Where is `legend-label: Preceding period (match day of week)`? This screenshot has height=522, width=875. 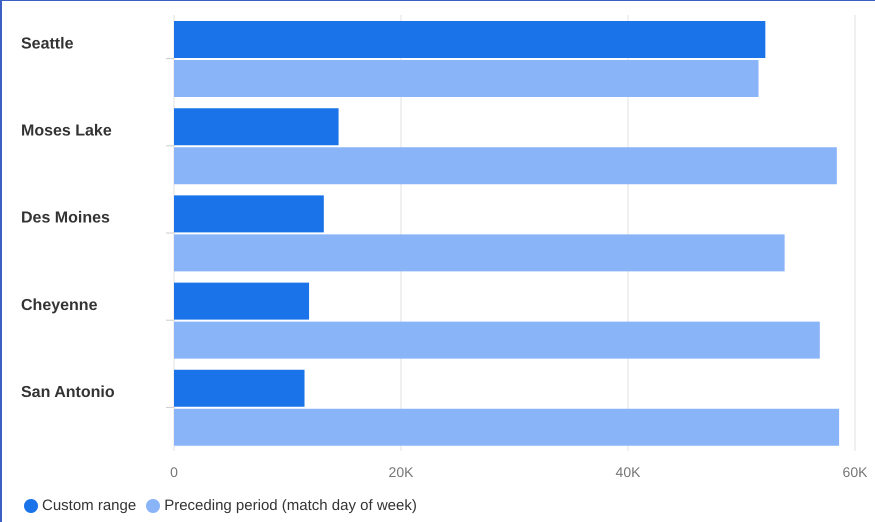 legend-label: Preceding period (match day of week) is located at coordinates (290, 505).